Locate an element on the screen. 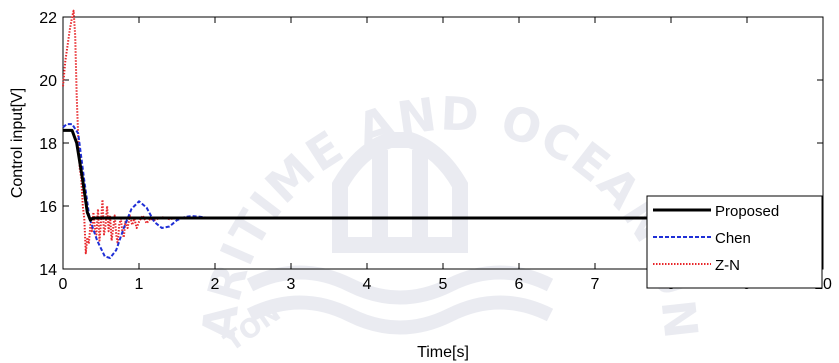 The image size is (839, 363). y-tick-label: 16 is located at coordinates (48, 207).